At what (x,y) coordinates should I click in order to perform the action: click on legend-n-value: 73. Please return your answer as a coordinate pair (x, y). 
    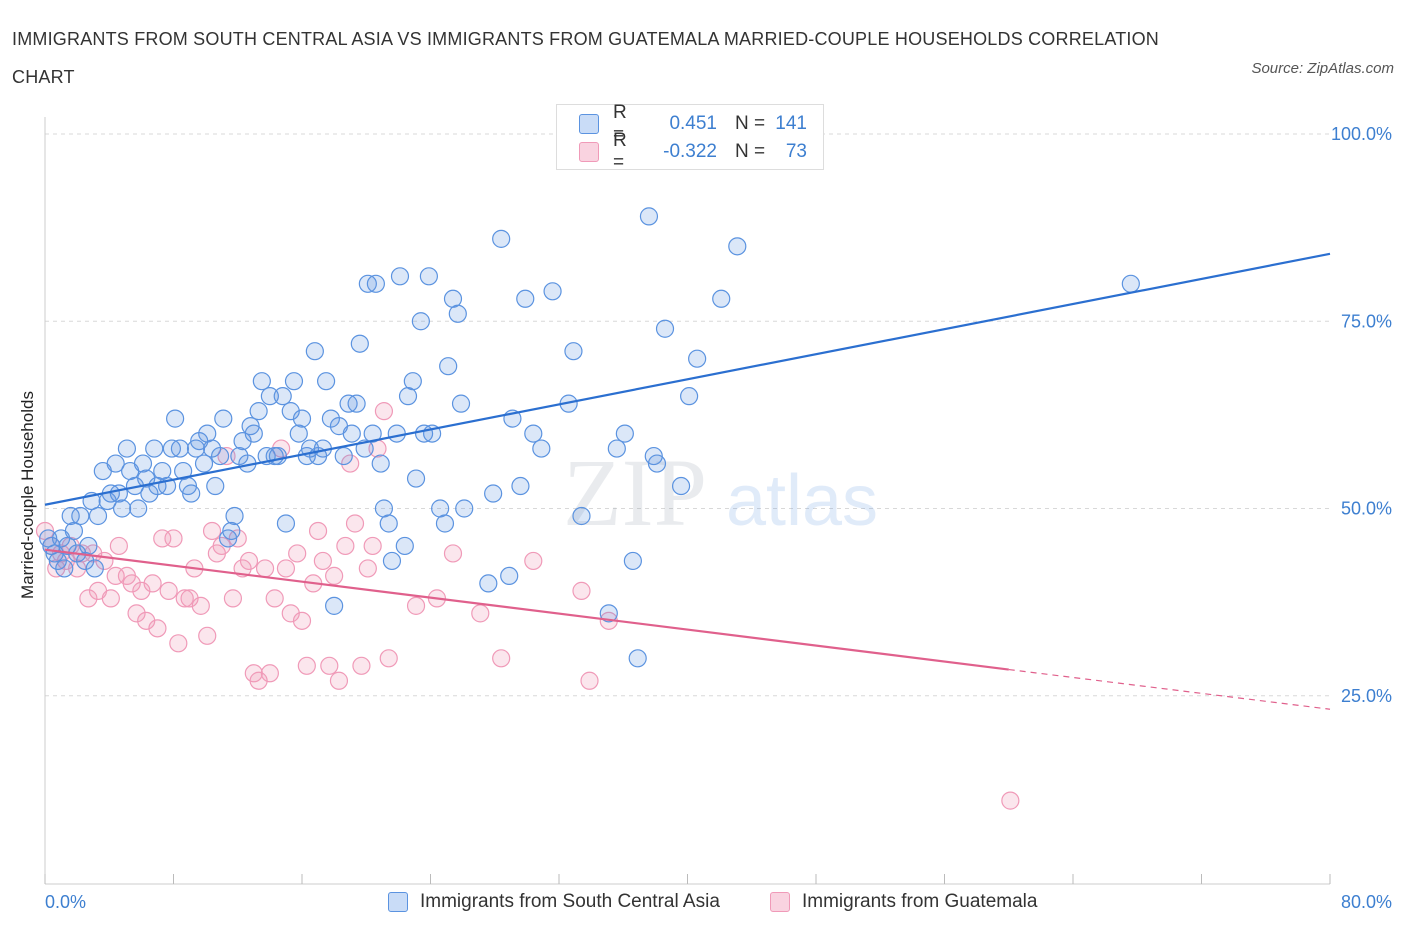
    Looking at the image, I should click on (796, 151).